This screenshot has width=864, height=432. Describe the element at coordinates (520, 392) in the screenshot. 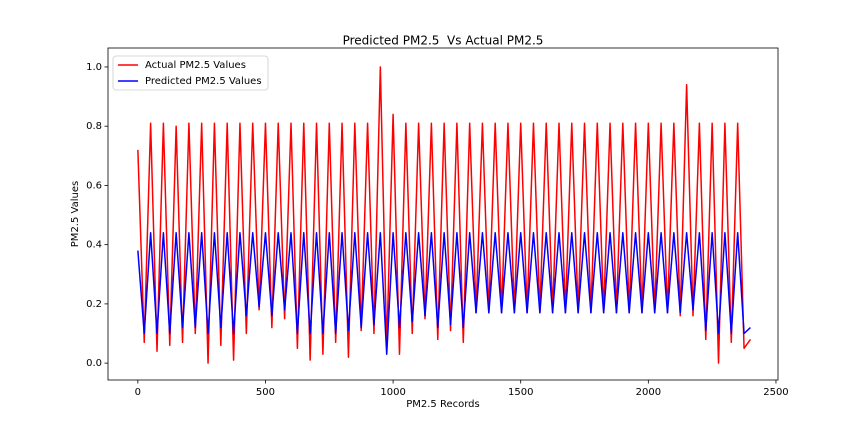

I see `x-tick-label: 1500` at that location.